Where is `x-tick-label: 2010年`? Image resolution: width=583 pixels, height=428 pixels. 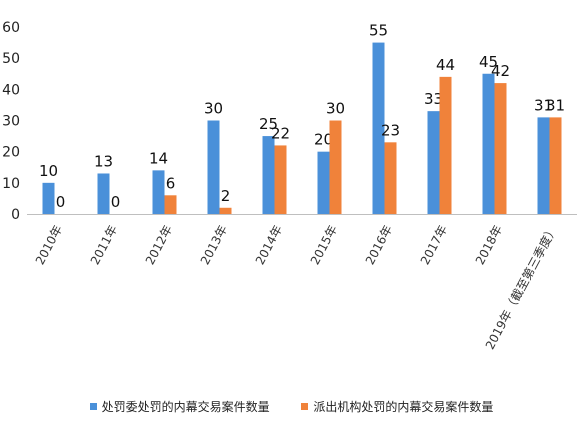 x-tick-label: 2010年 is located at coordinates (49, 245).